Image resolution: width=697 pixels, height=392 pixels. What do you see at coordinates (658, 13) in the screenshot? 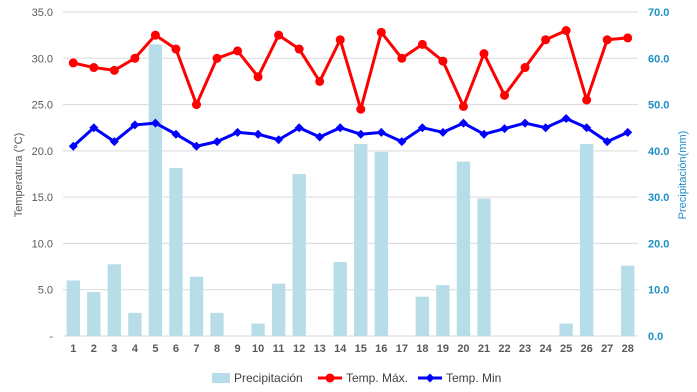
I see `right-tick-label: 70.0` at bounding box center [658, 13].